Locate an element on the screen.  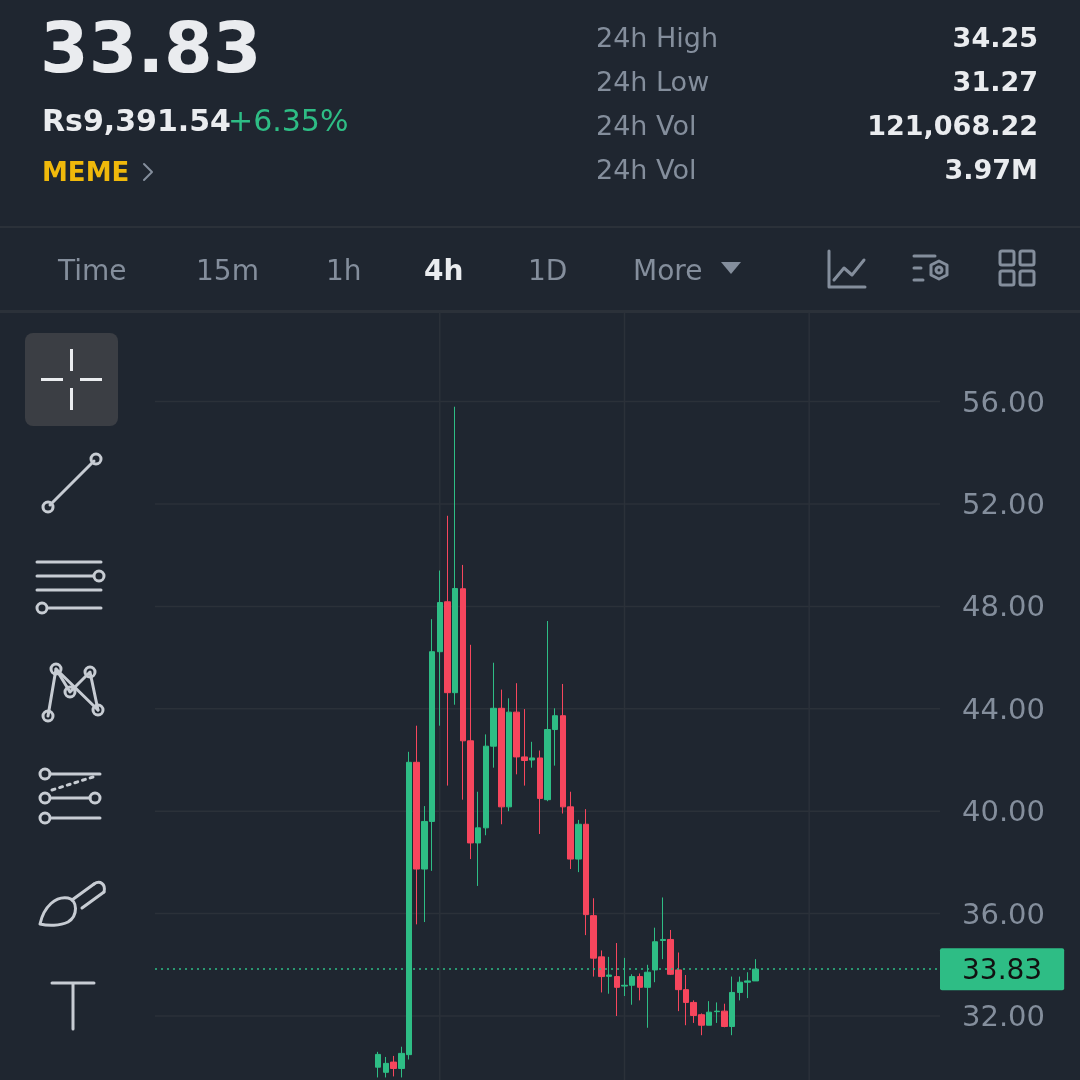
y-tick-label: 32.00 is located at coordinates (1004, 1016).